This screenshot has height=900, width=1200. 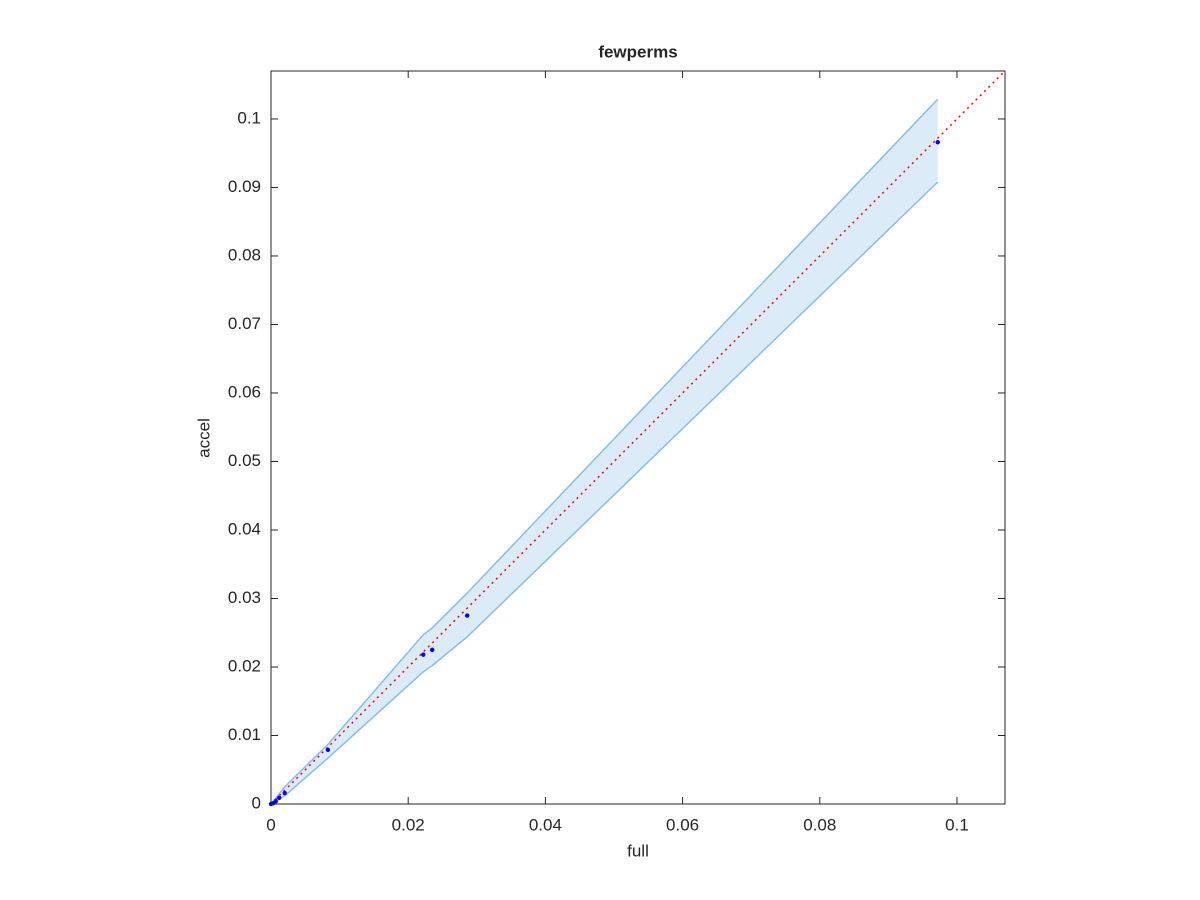 I want to click on y-tick-label: 0, so click(x=256, y=802).